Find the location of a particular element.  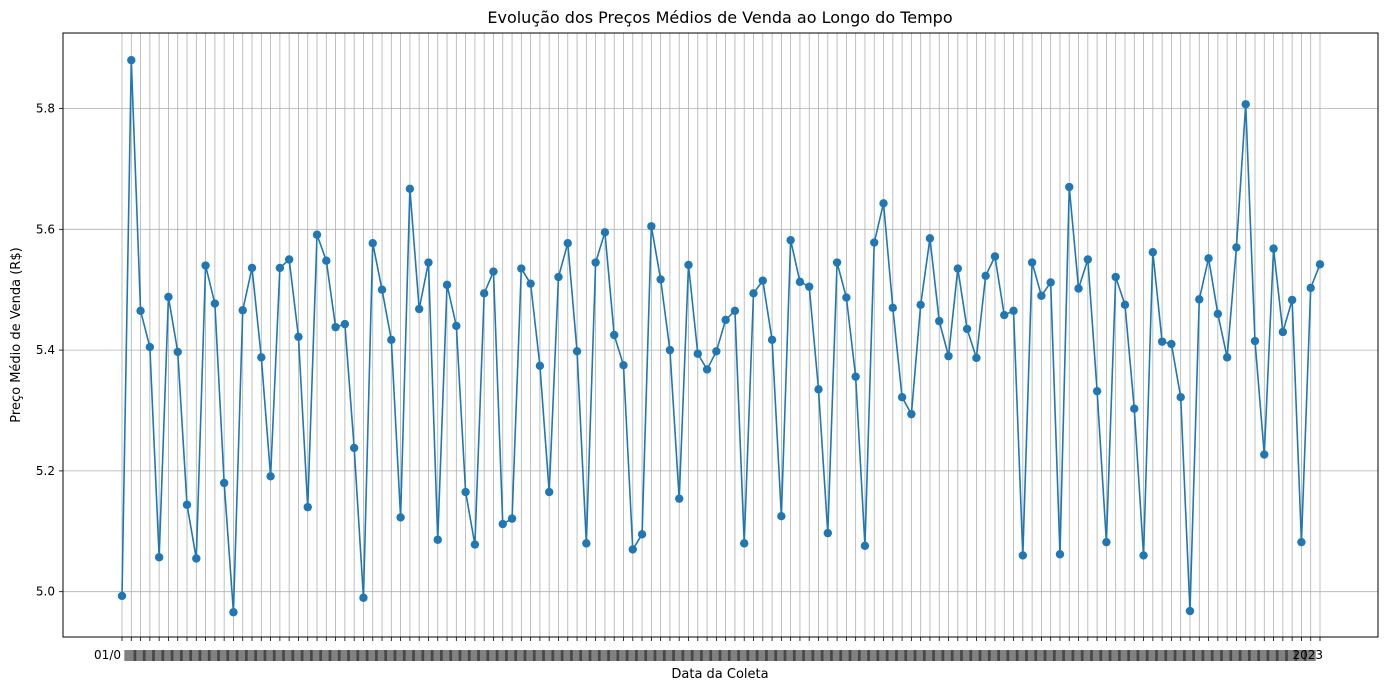

y-tick-label: 5.2 is located at coordinates (45, 471).